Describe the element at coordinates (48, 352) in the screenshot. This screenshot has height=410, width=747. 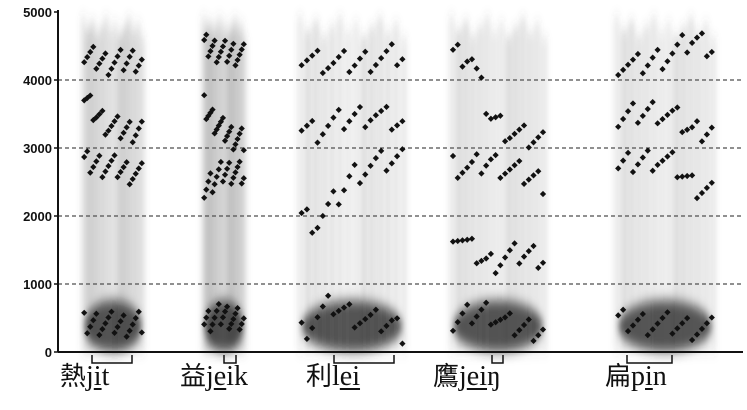
I see `y-tick-label: 0` at that location.